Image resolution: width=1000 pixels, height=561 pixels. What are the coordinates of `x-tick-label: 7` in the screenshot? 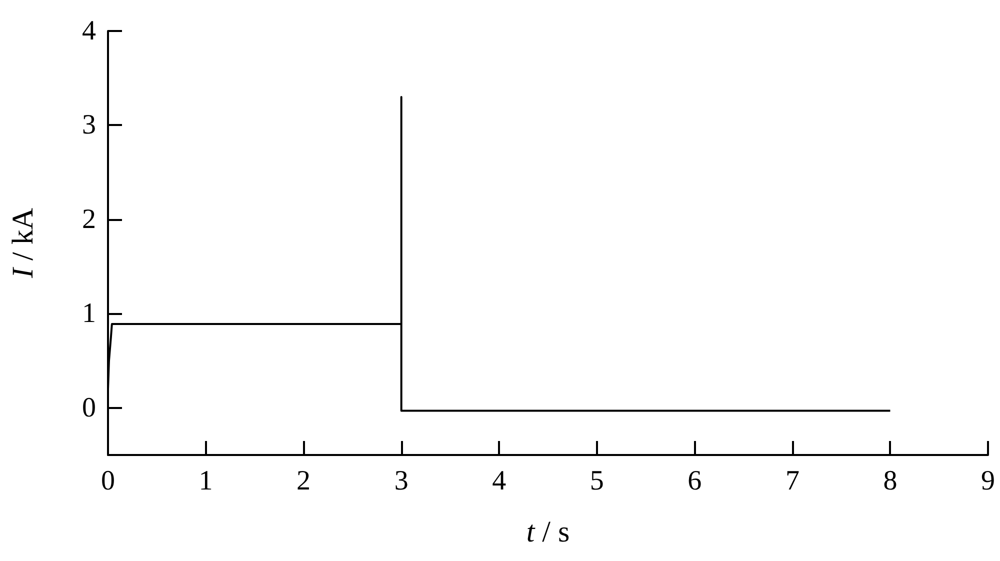 It's located at (792, 481).